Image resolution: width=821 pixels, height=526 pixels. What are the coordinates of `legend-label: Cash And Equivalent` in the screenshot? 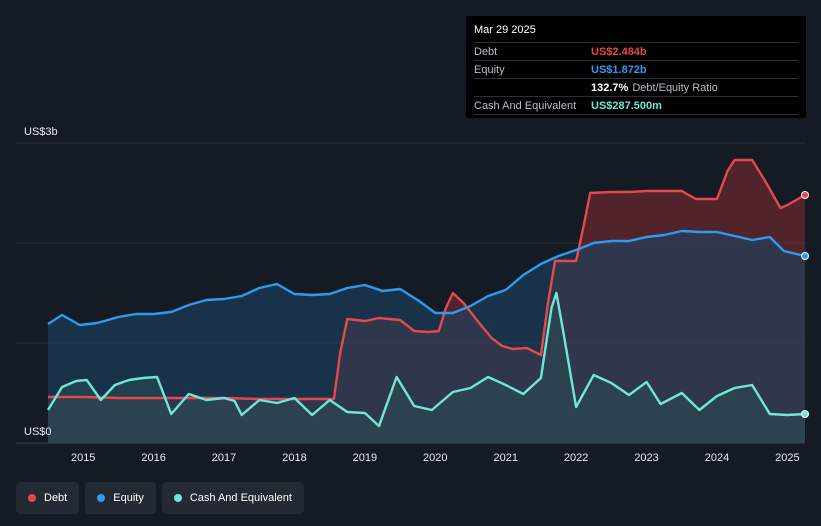 It's located at (240, 498).